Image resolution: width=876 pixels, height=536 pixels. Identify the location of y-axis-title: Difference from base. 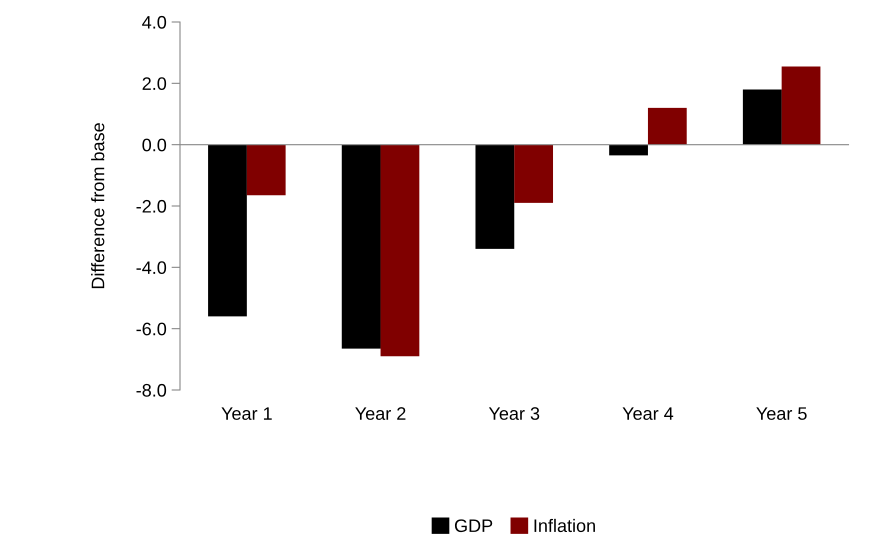
(97, 205).